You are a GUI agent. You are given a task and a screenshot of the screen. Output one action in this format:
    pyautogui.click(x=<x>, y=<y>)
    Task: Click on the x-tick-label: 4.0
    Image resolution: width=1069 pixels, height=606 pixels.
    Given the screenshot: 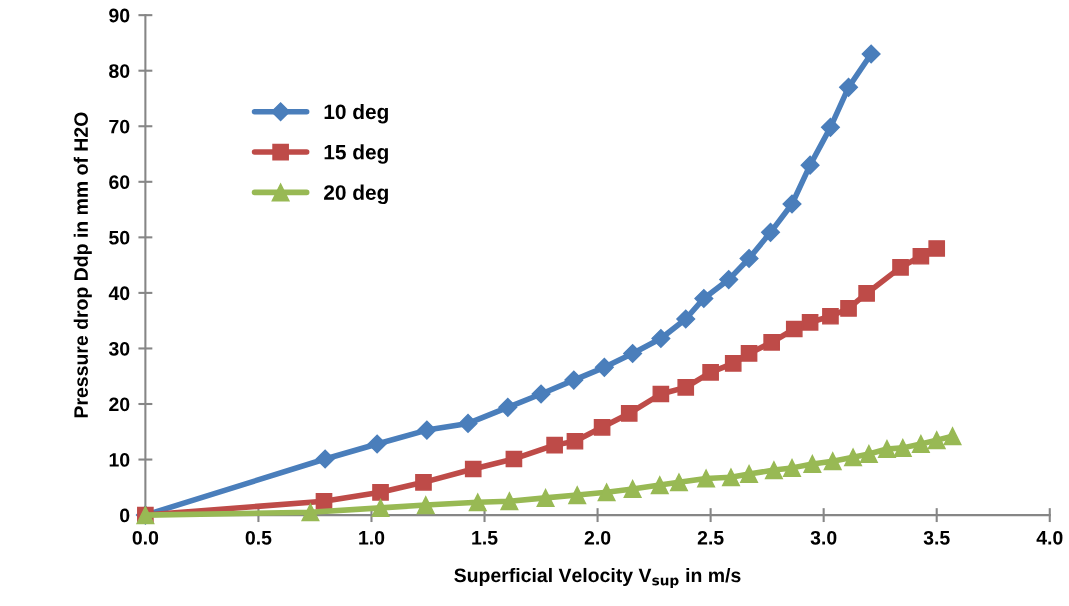 What is the action you would take?
    pyautogui.click(x=1049, y=537)
    